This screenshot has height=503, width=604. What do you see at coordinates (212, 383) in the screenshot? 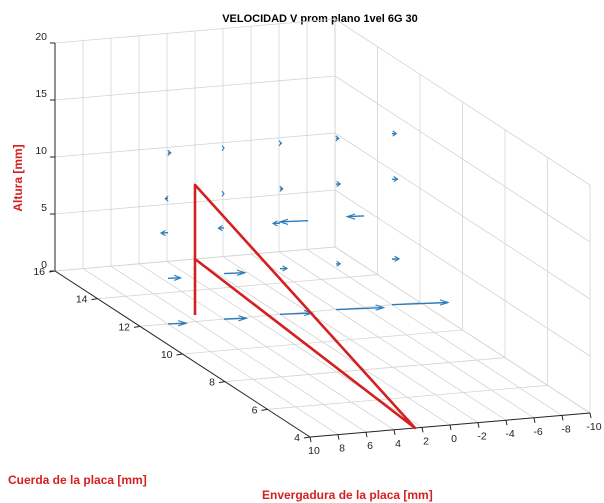
I see `y-tick-label: 8` at bounding box center [212, 383].